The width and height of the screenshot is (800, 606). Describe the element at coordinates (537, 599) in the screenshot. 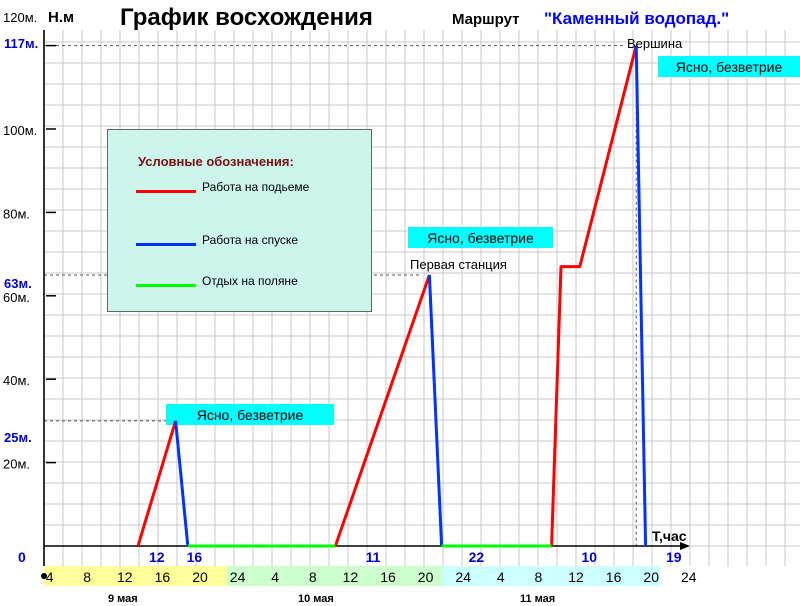

I see `day-label: 11 мая` at that location.